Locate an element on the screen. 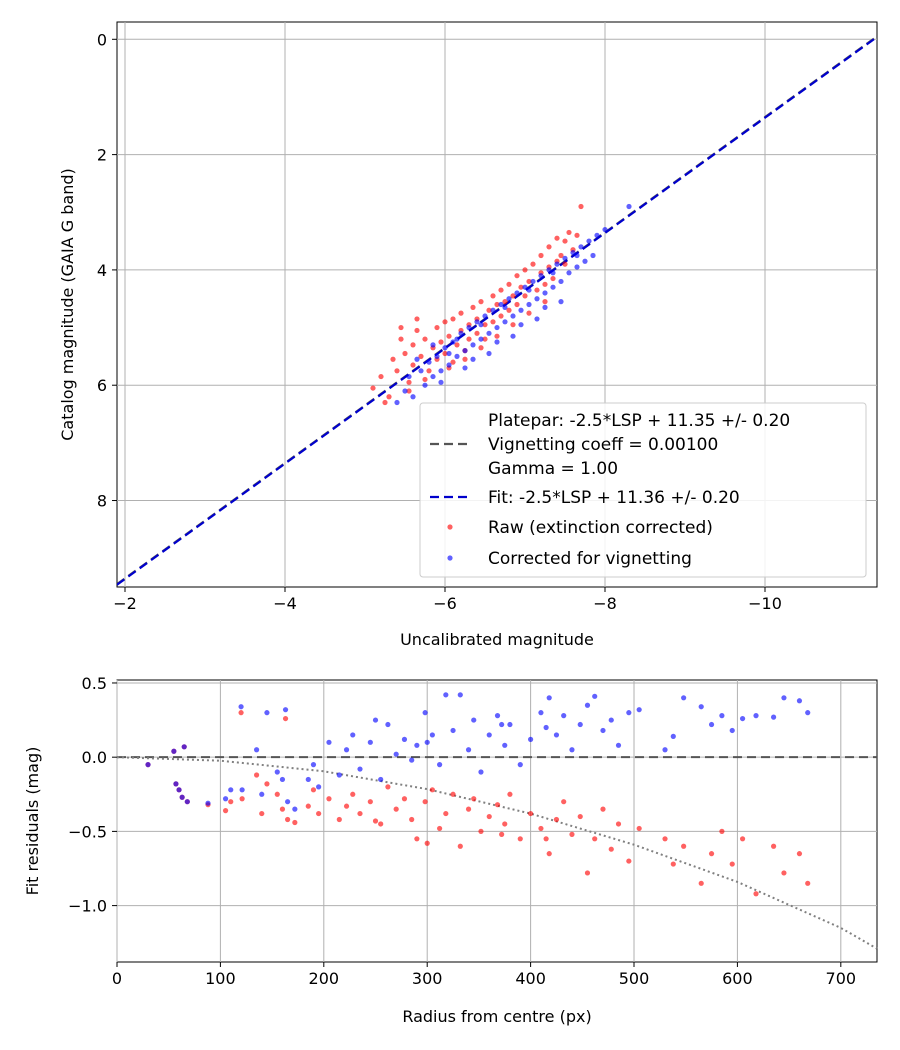  y-tick-label: 8 is located at coordinates (102, 501).